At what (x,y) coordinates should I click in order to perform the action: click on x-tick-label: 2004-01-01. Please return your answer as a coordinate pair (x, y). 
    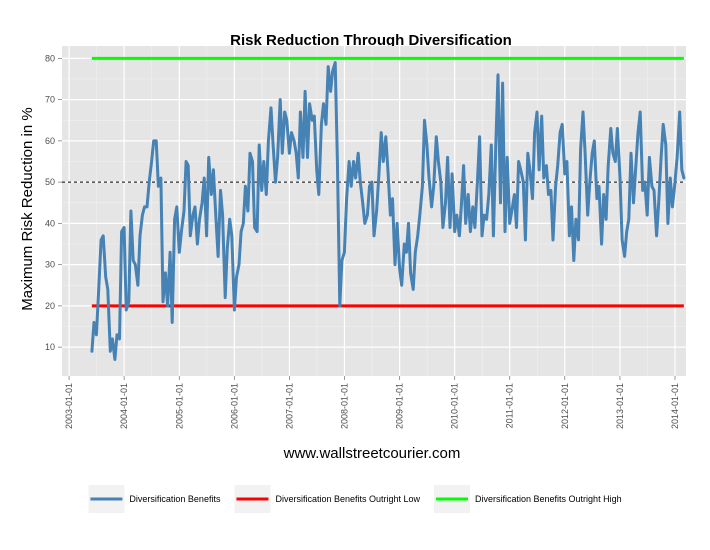
    Looking at the image, I should click on (124, 406).